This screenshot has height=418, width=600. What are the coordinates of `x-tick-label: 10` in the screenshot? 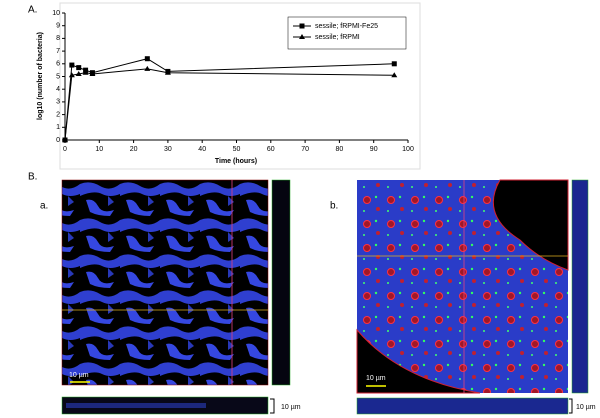 It's located at (99, 149).